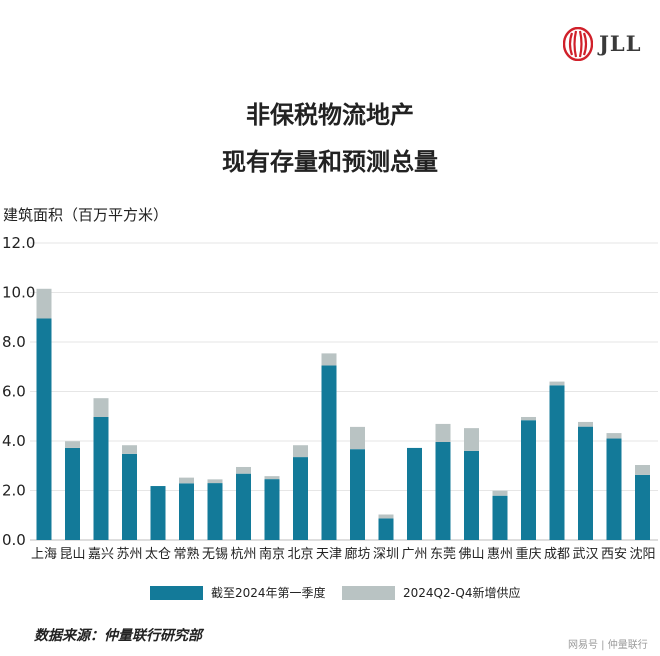 The image size is (660, 656). Describe the element at coordinates (186, 554) in the screenshot. I see `x-tick-label: 常熟` at that location.